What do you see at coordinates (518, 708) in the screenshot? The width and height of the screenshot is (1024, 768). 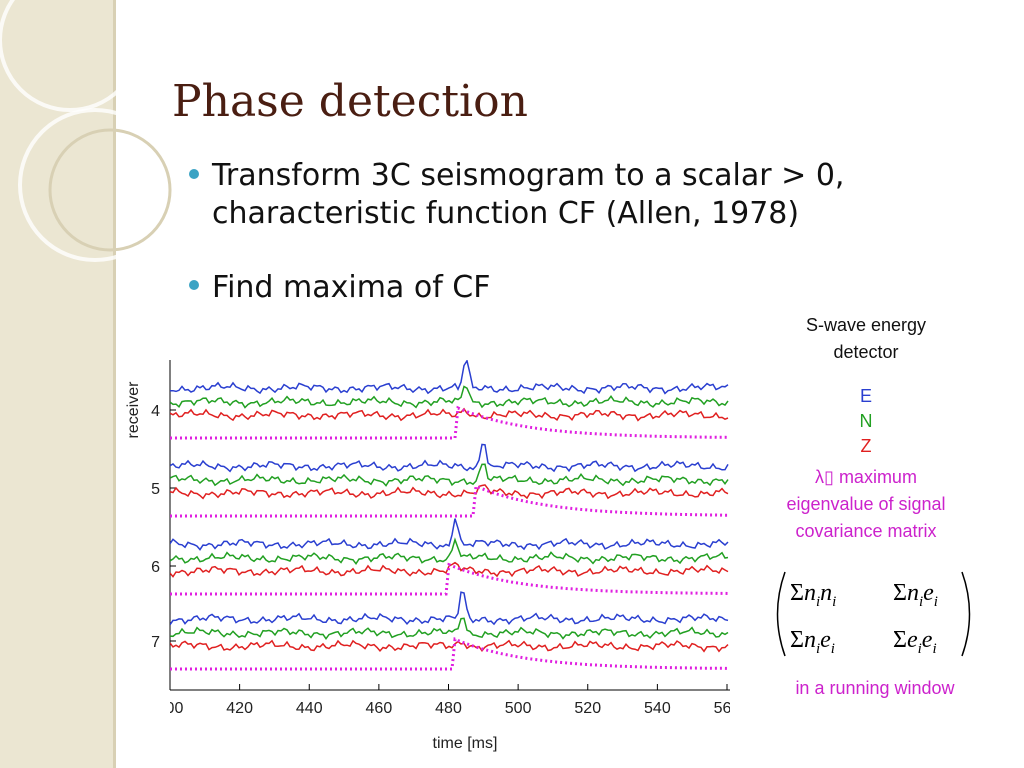 I see `x-tick-label: 500` at bounding box center [518, 708].